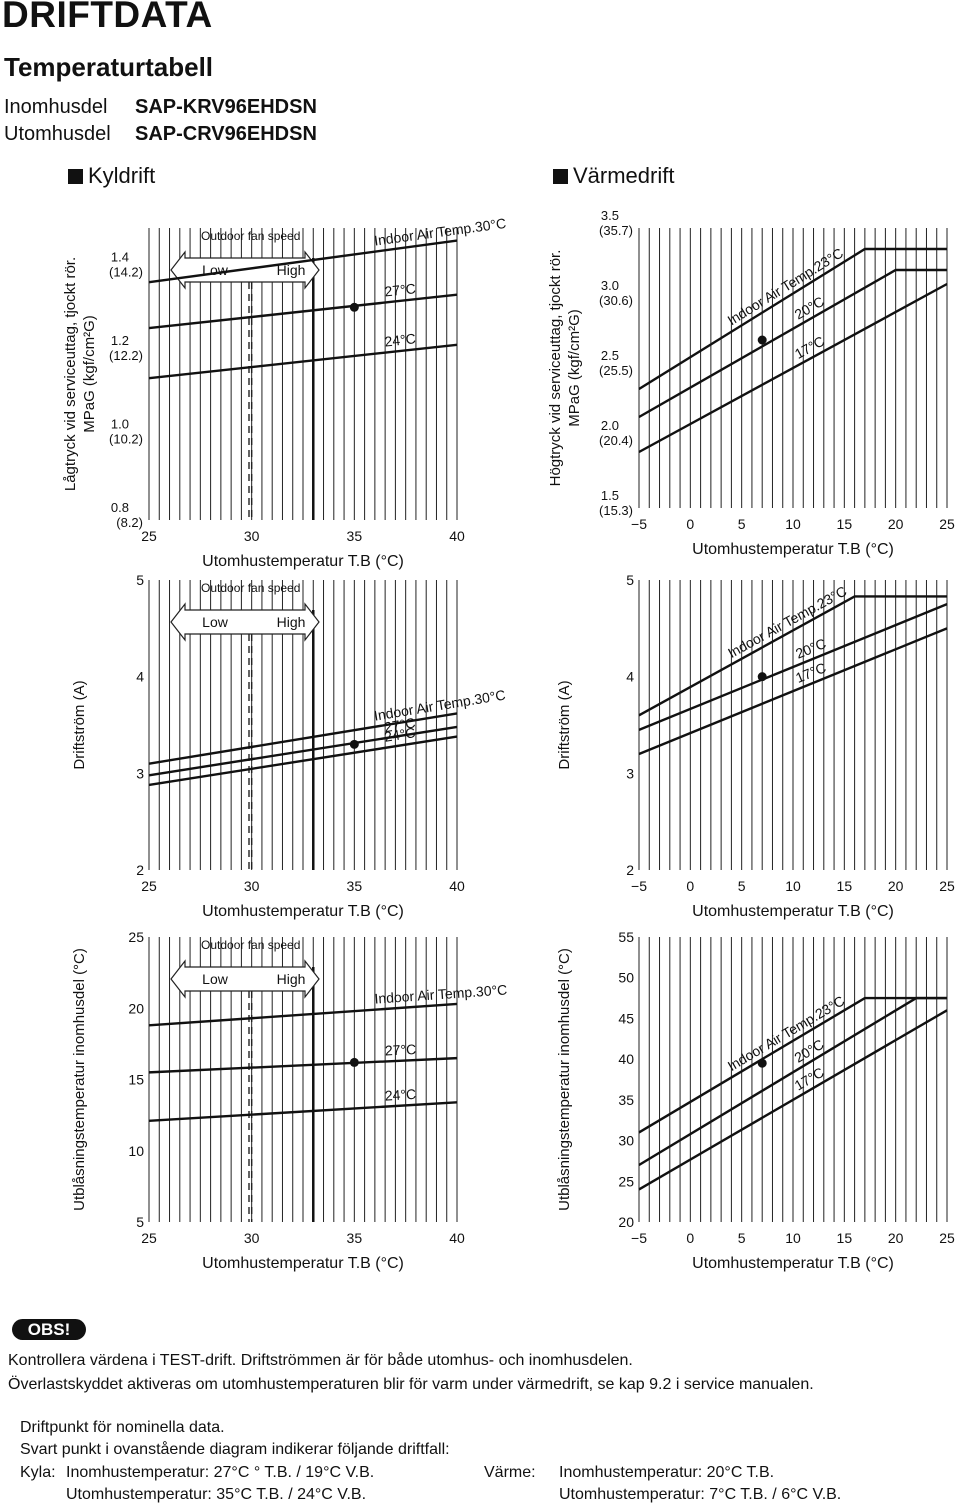 The image size is (960, 1506). I want to click on series-label: 17°C, so click(809, 347).